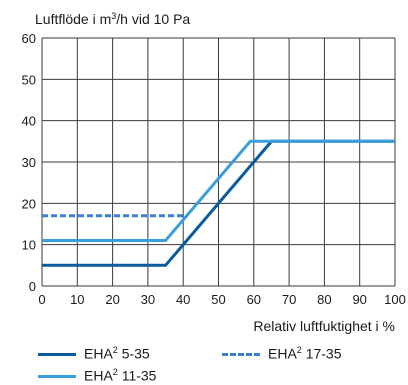 The width and height of the screenshot is (408, 385). I want to click on y-tick-label: 20, so click(29, 203).